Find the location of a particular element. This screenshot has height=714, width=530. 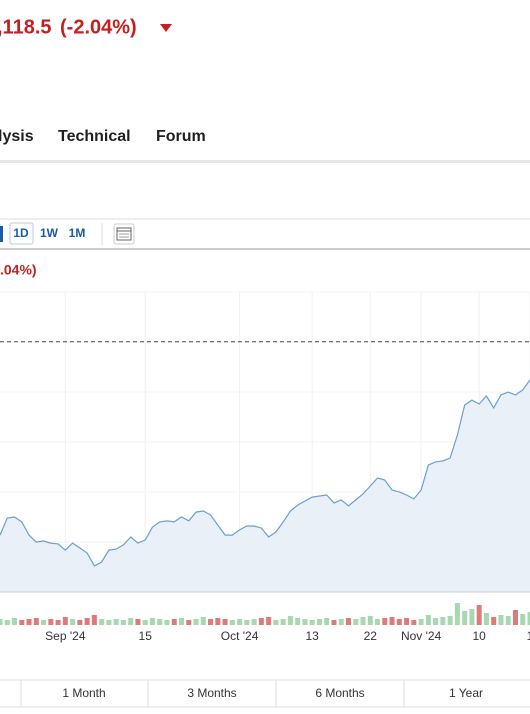

x-tick-label: 10 is located at coordinates (479, 636).